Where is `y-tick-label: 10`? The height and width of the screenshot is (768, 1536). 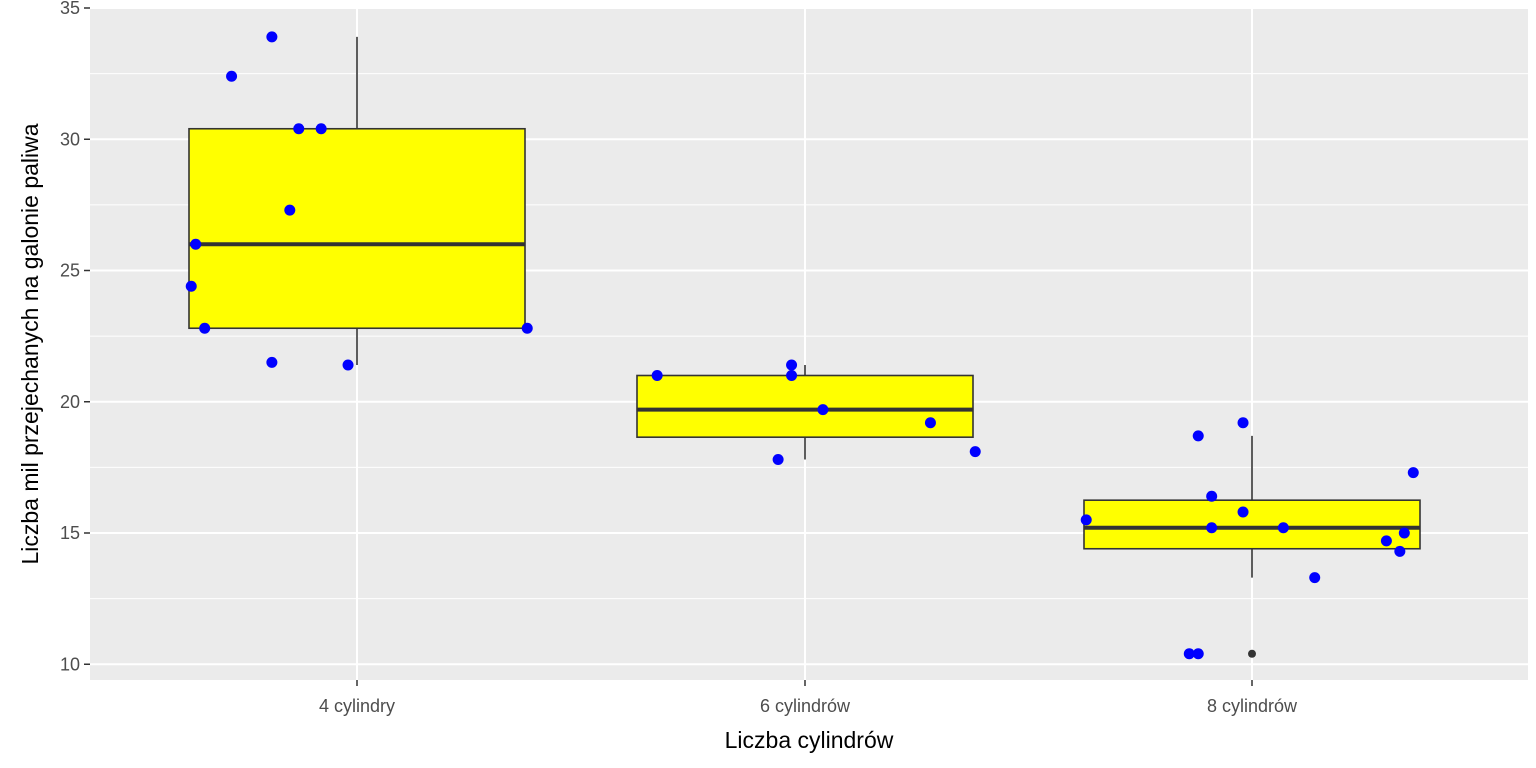
y-tick-label: 10 is located at coordinates (70, 664).